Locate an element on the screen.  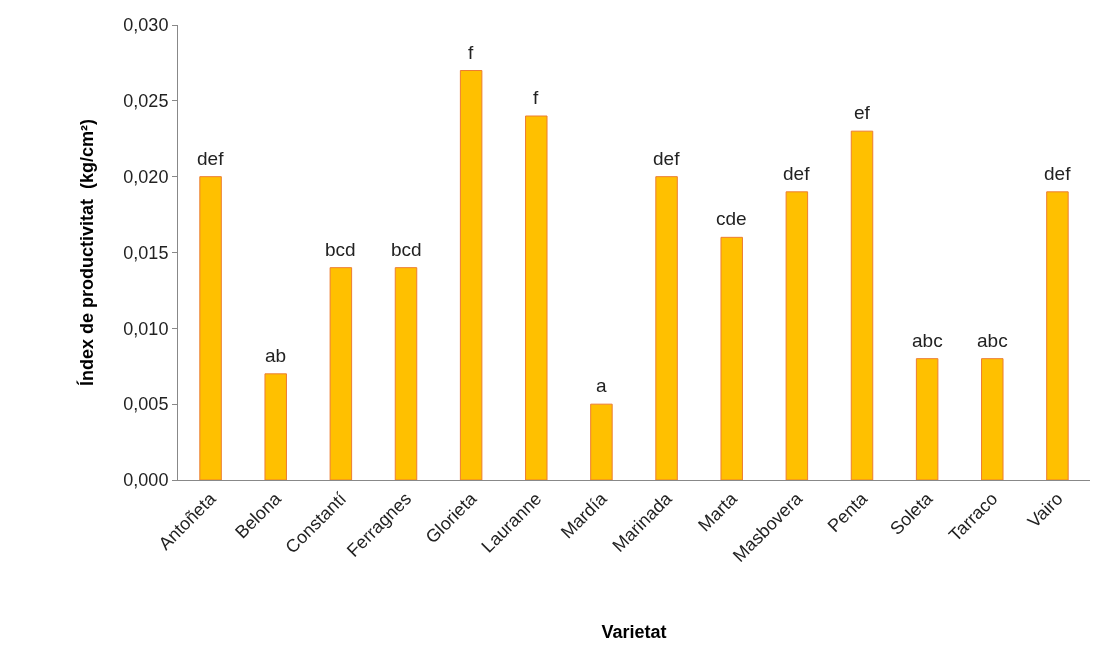
y-tick-label: 0,020 is located at coordinates (146, 176).